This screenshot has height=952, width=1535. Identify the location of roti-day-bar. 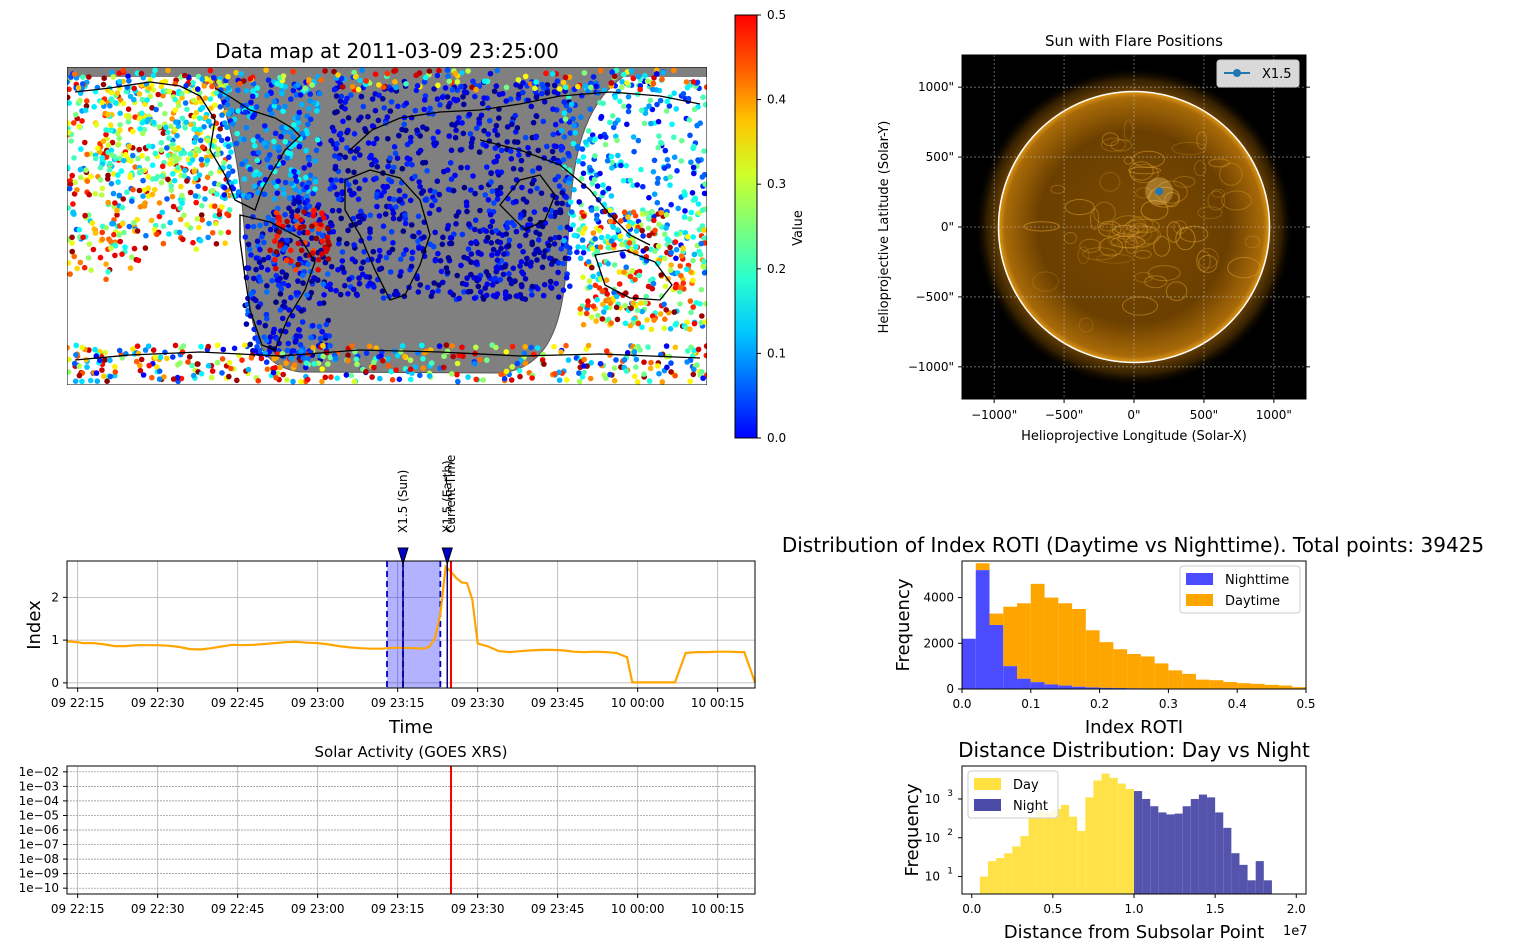
(1216, 684).